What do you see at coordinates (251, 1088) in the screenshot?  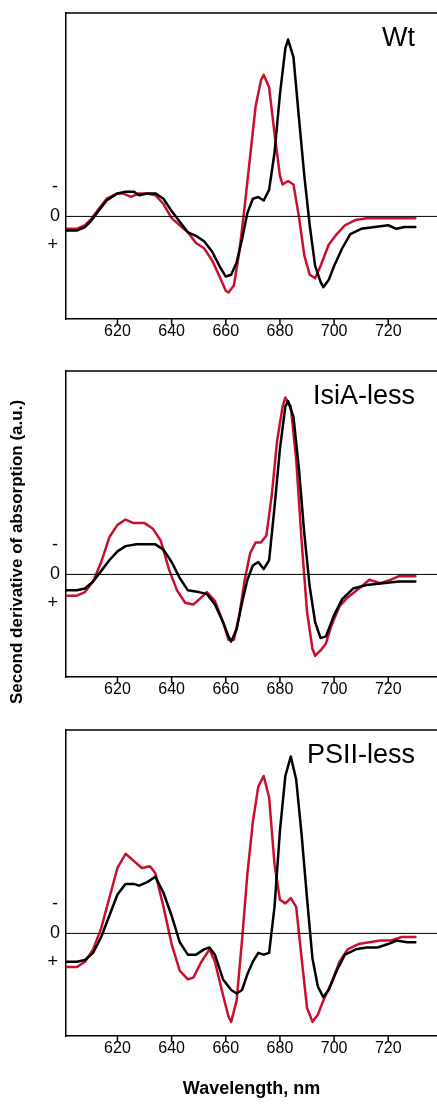 I see `x-axis-title: Wavelength, nm` at bounding box center [251, 1088].